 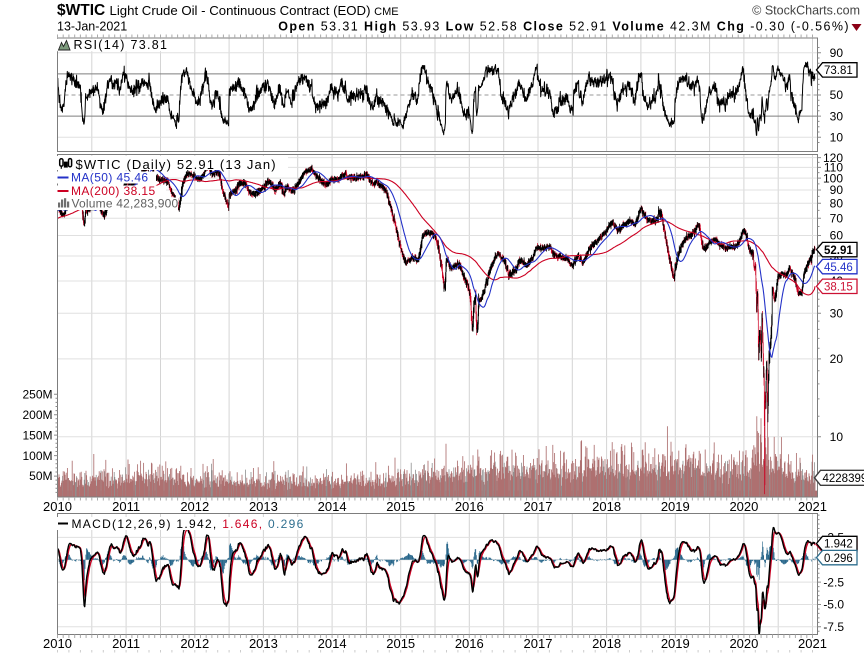 What do you see at coordinates (837, 359) in the screenshot?
I see `svg-text: 20` at bounding box center [837, 359].